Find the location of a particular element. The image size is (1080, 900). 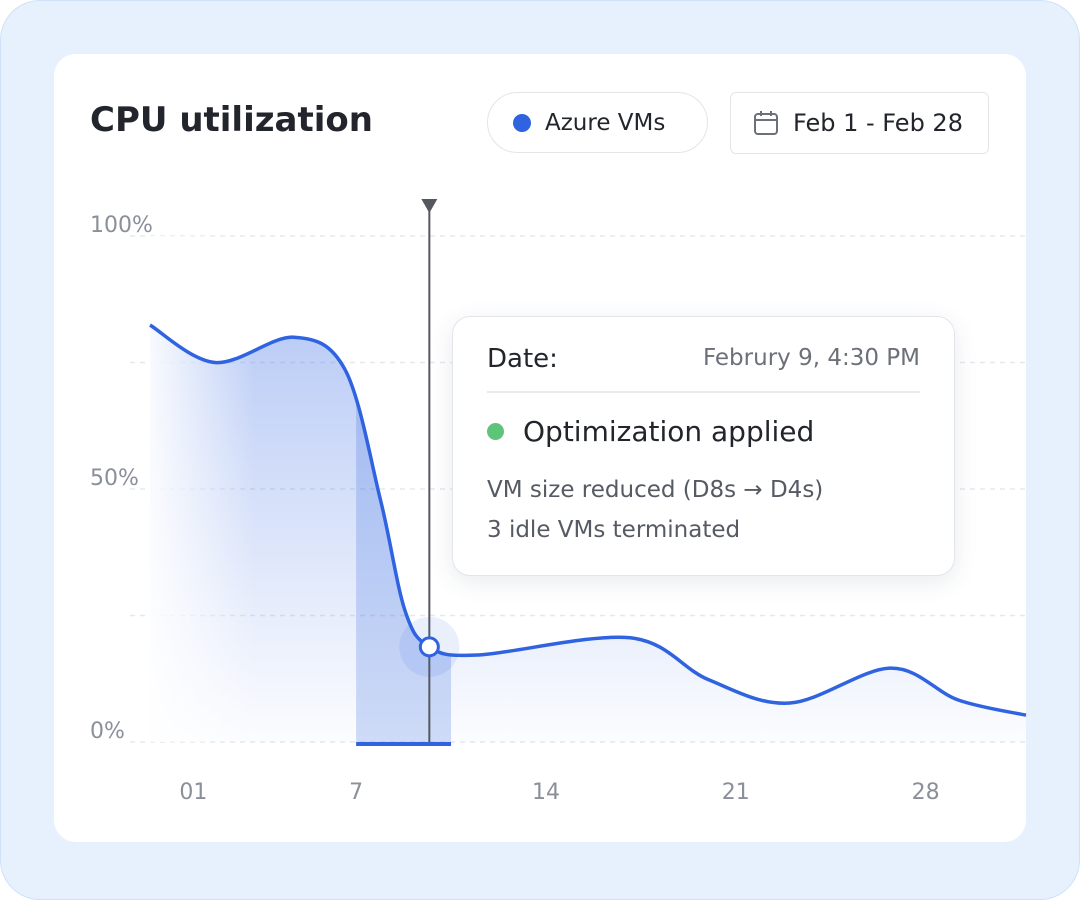

calendar-icon is located at coordinates (766, 123).